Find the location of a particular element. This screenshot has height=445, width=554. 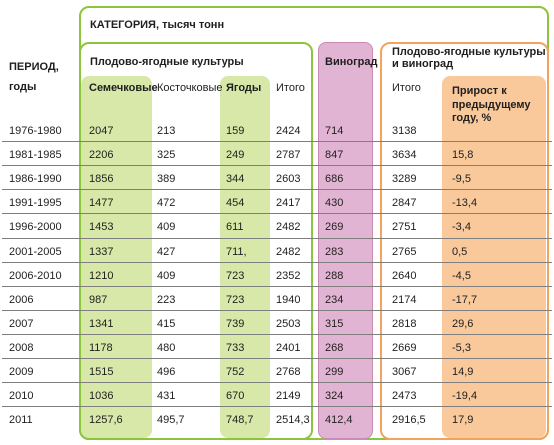

col-combined-total-header: Итого is located at coordinates (406, 88).